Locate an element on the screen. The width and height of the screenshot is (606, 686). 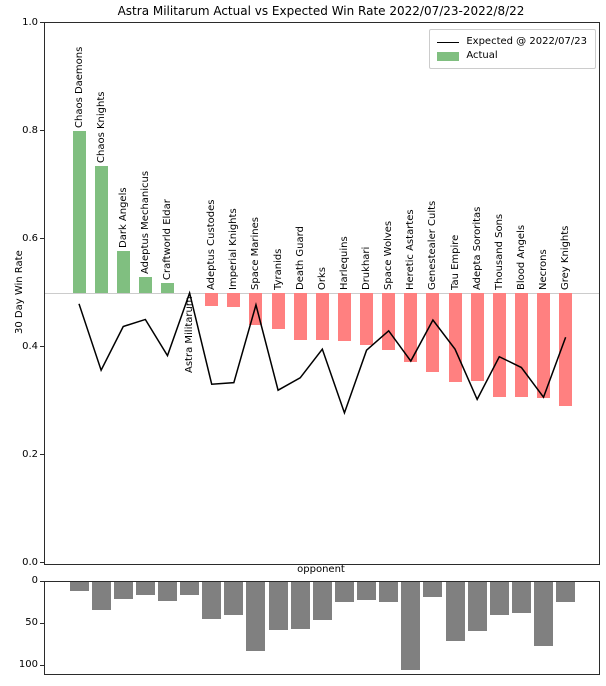
legend-actual-label: Actual is located at coordinates (482, 55).